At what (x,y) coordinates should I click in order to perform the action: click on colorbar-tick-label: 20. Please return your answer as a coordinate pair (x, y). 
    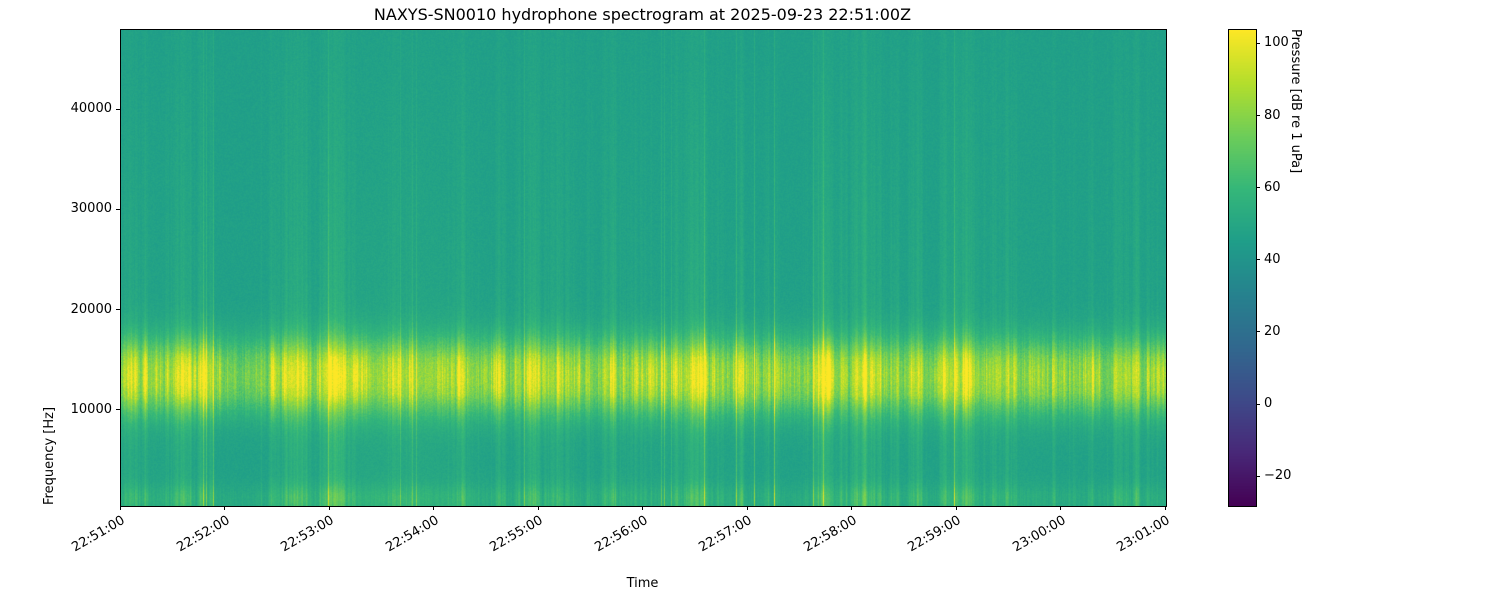
    Looking at the image, I should click on (1272, 331).